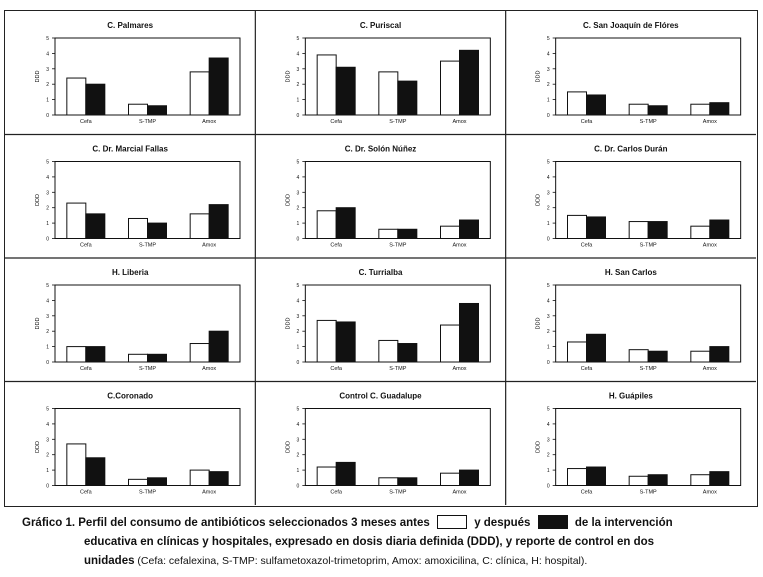 The height and width of the screenshot is (577, 763). Describe the element at coordinates (451, 522) in the screenshot. I see `legend-swatch-before` at that location.